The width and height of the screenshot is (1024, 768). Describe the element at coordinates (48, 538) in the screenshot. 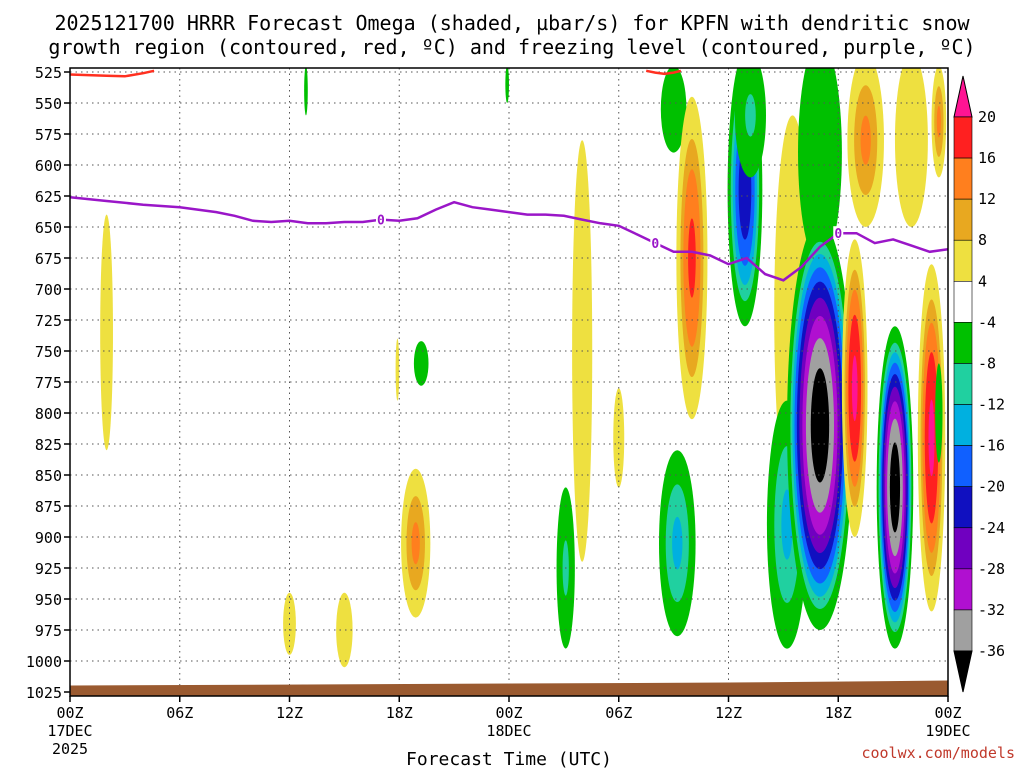

I see `ytick-label-900: 900` at that location.